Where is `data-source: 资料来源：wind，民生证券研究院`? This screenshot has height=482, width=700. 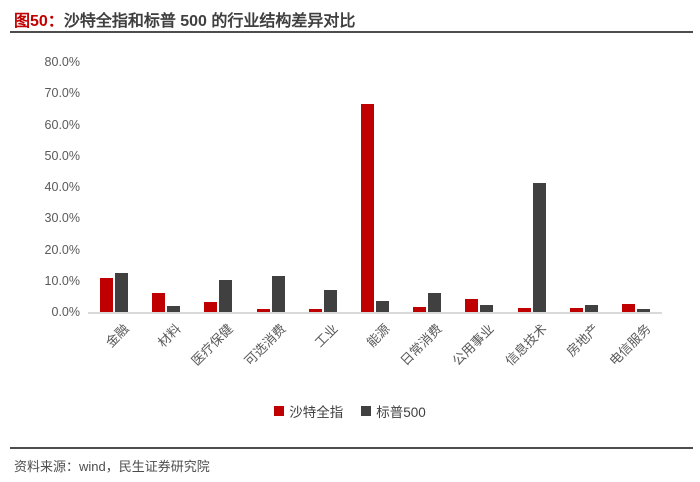 data-source: 资料来源：wind，民生证券研究院 is located at coordinates (112, 466).